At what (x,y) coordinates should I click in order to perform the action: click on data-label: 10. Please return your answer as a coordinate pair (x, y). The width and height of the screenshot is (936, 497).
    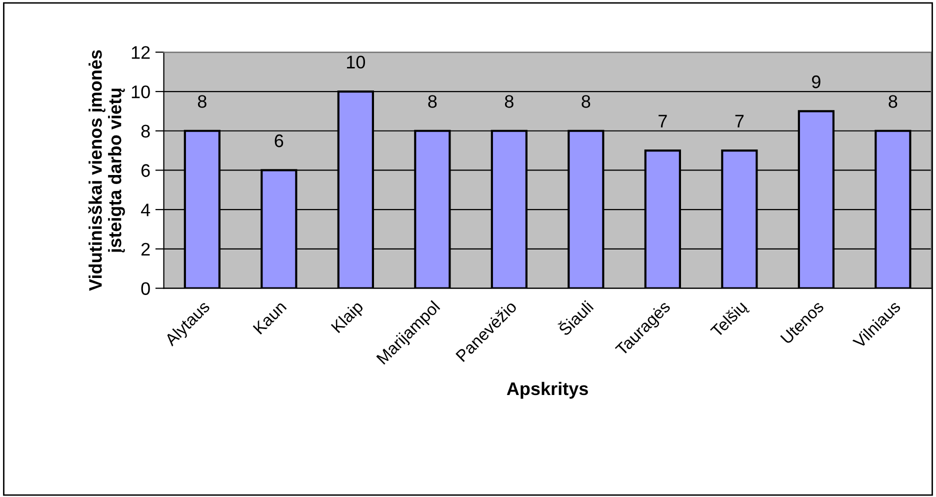
    Looking at the image, I should click on (356, 62).